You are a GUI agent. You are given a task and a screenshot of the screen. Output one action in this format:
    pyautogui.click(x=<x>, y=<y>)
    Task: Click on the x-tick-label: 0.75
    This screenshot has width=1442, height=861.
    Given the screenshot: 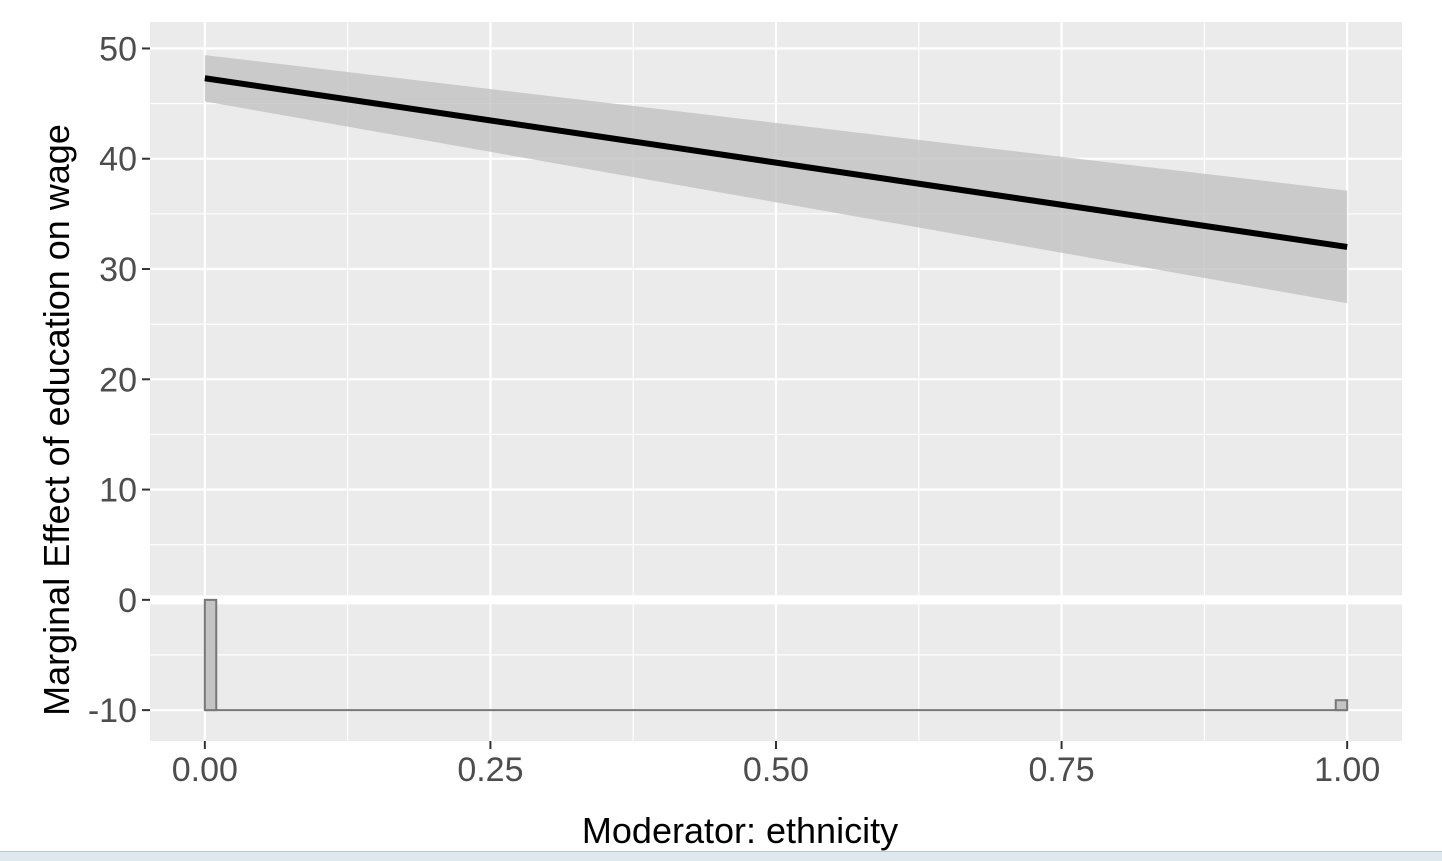 What is the action you would take?
    pyautogui.click(x=1061, y=770)
    